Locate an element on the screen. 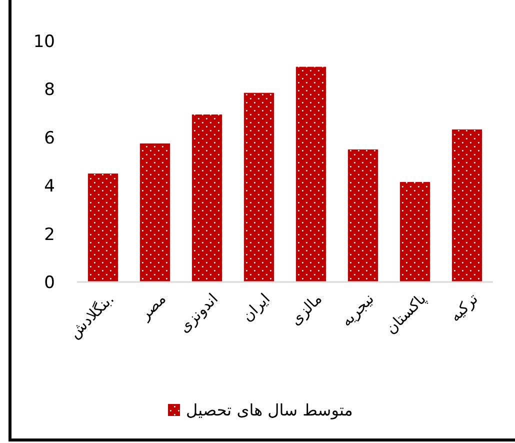 The height and width of the screenshot is (443, 515). x-tick-label: پاکستان is located at coordinates (406, 314).